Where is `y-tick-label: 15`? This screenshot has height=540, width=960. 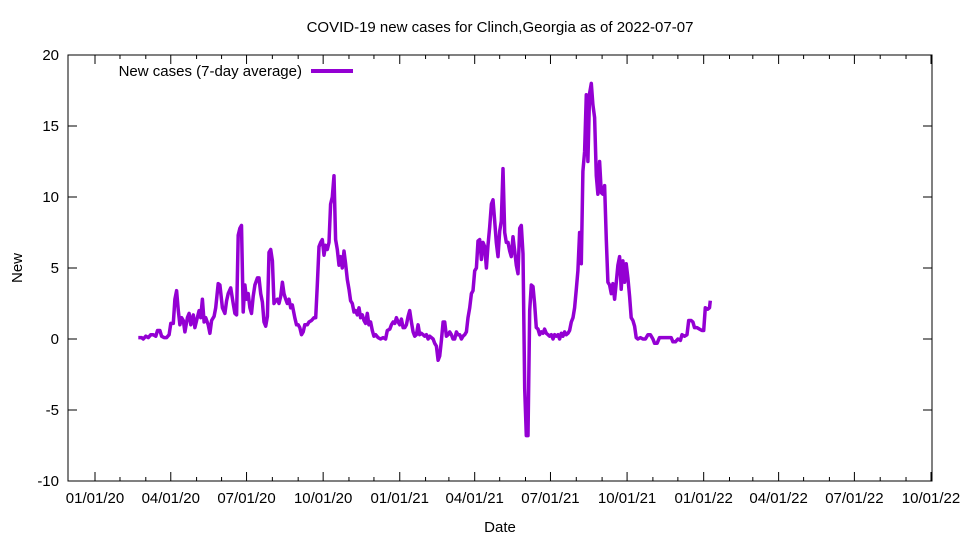 y-tick-label: 15 is located at coordinates (50, 126).